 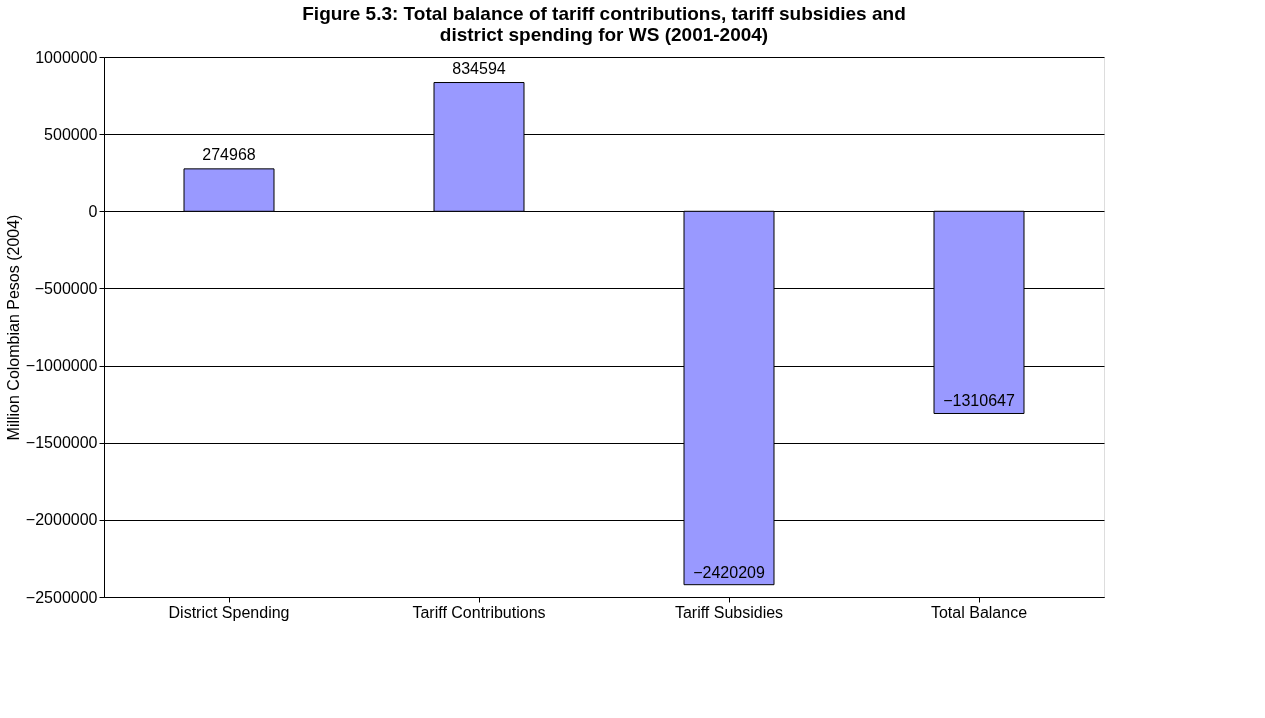 I want to click on data-label: 834594, so click(x=479, y=68).